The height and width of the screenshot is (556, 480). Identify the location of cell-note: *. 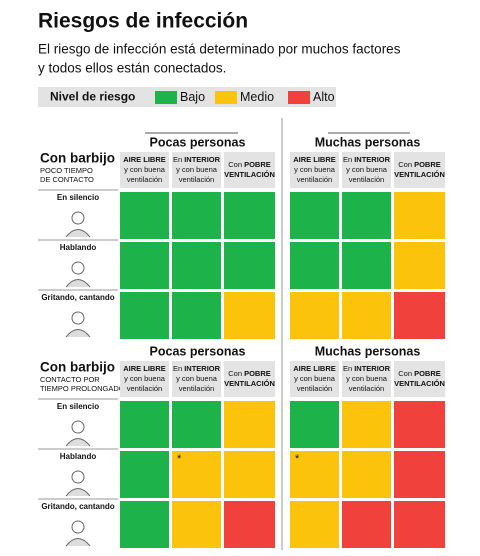
(297, 459).